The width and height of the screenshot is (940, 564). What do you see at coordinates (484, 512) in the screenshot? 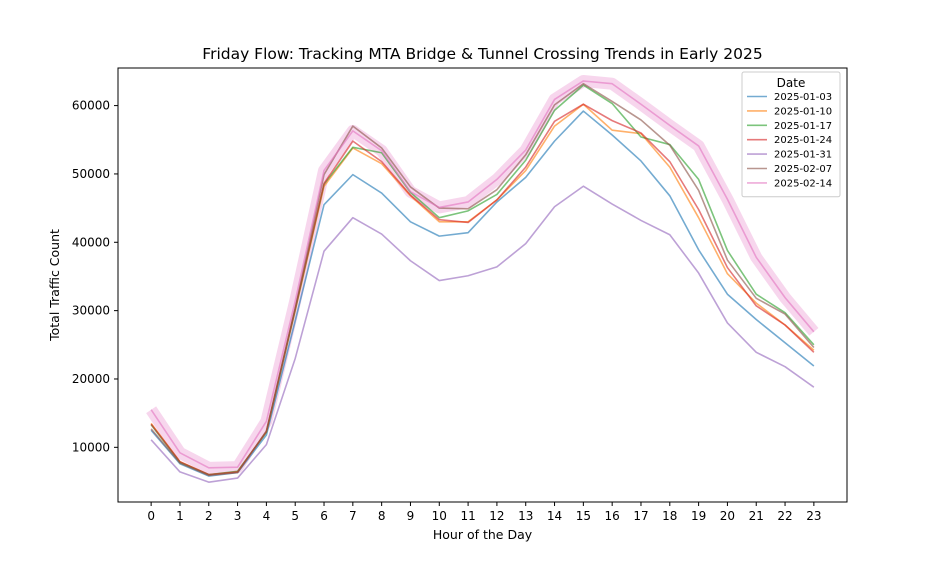
I see `x-axis-ticks: 0 1 2 3 4 5 6 7 8 9 10 11 12 13 14 15 16 17 18 19 20 21 22 23` at bounding box center [484, 512].